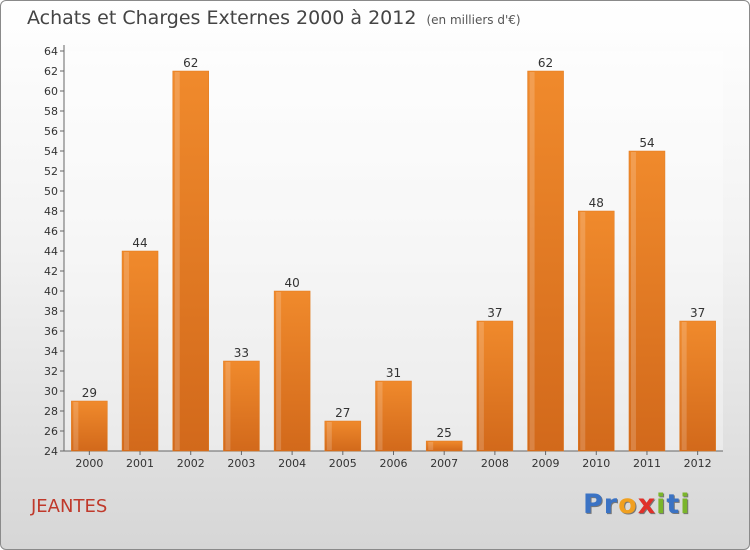  Describe the element at coordinates (51, 171) in the screenshot. I see `y-tick-label: 52` at that location.